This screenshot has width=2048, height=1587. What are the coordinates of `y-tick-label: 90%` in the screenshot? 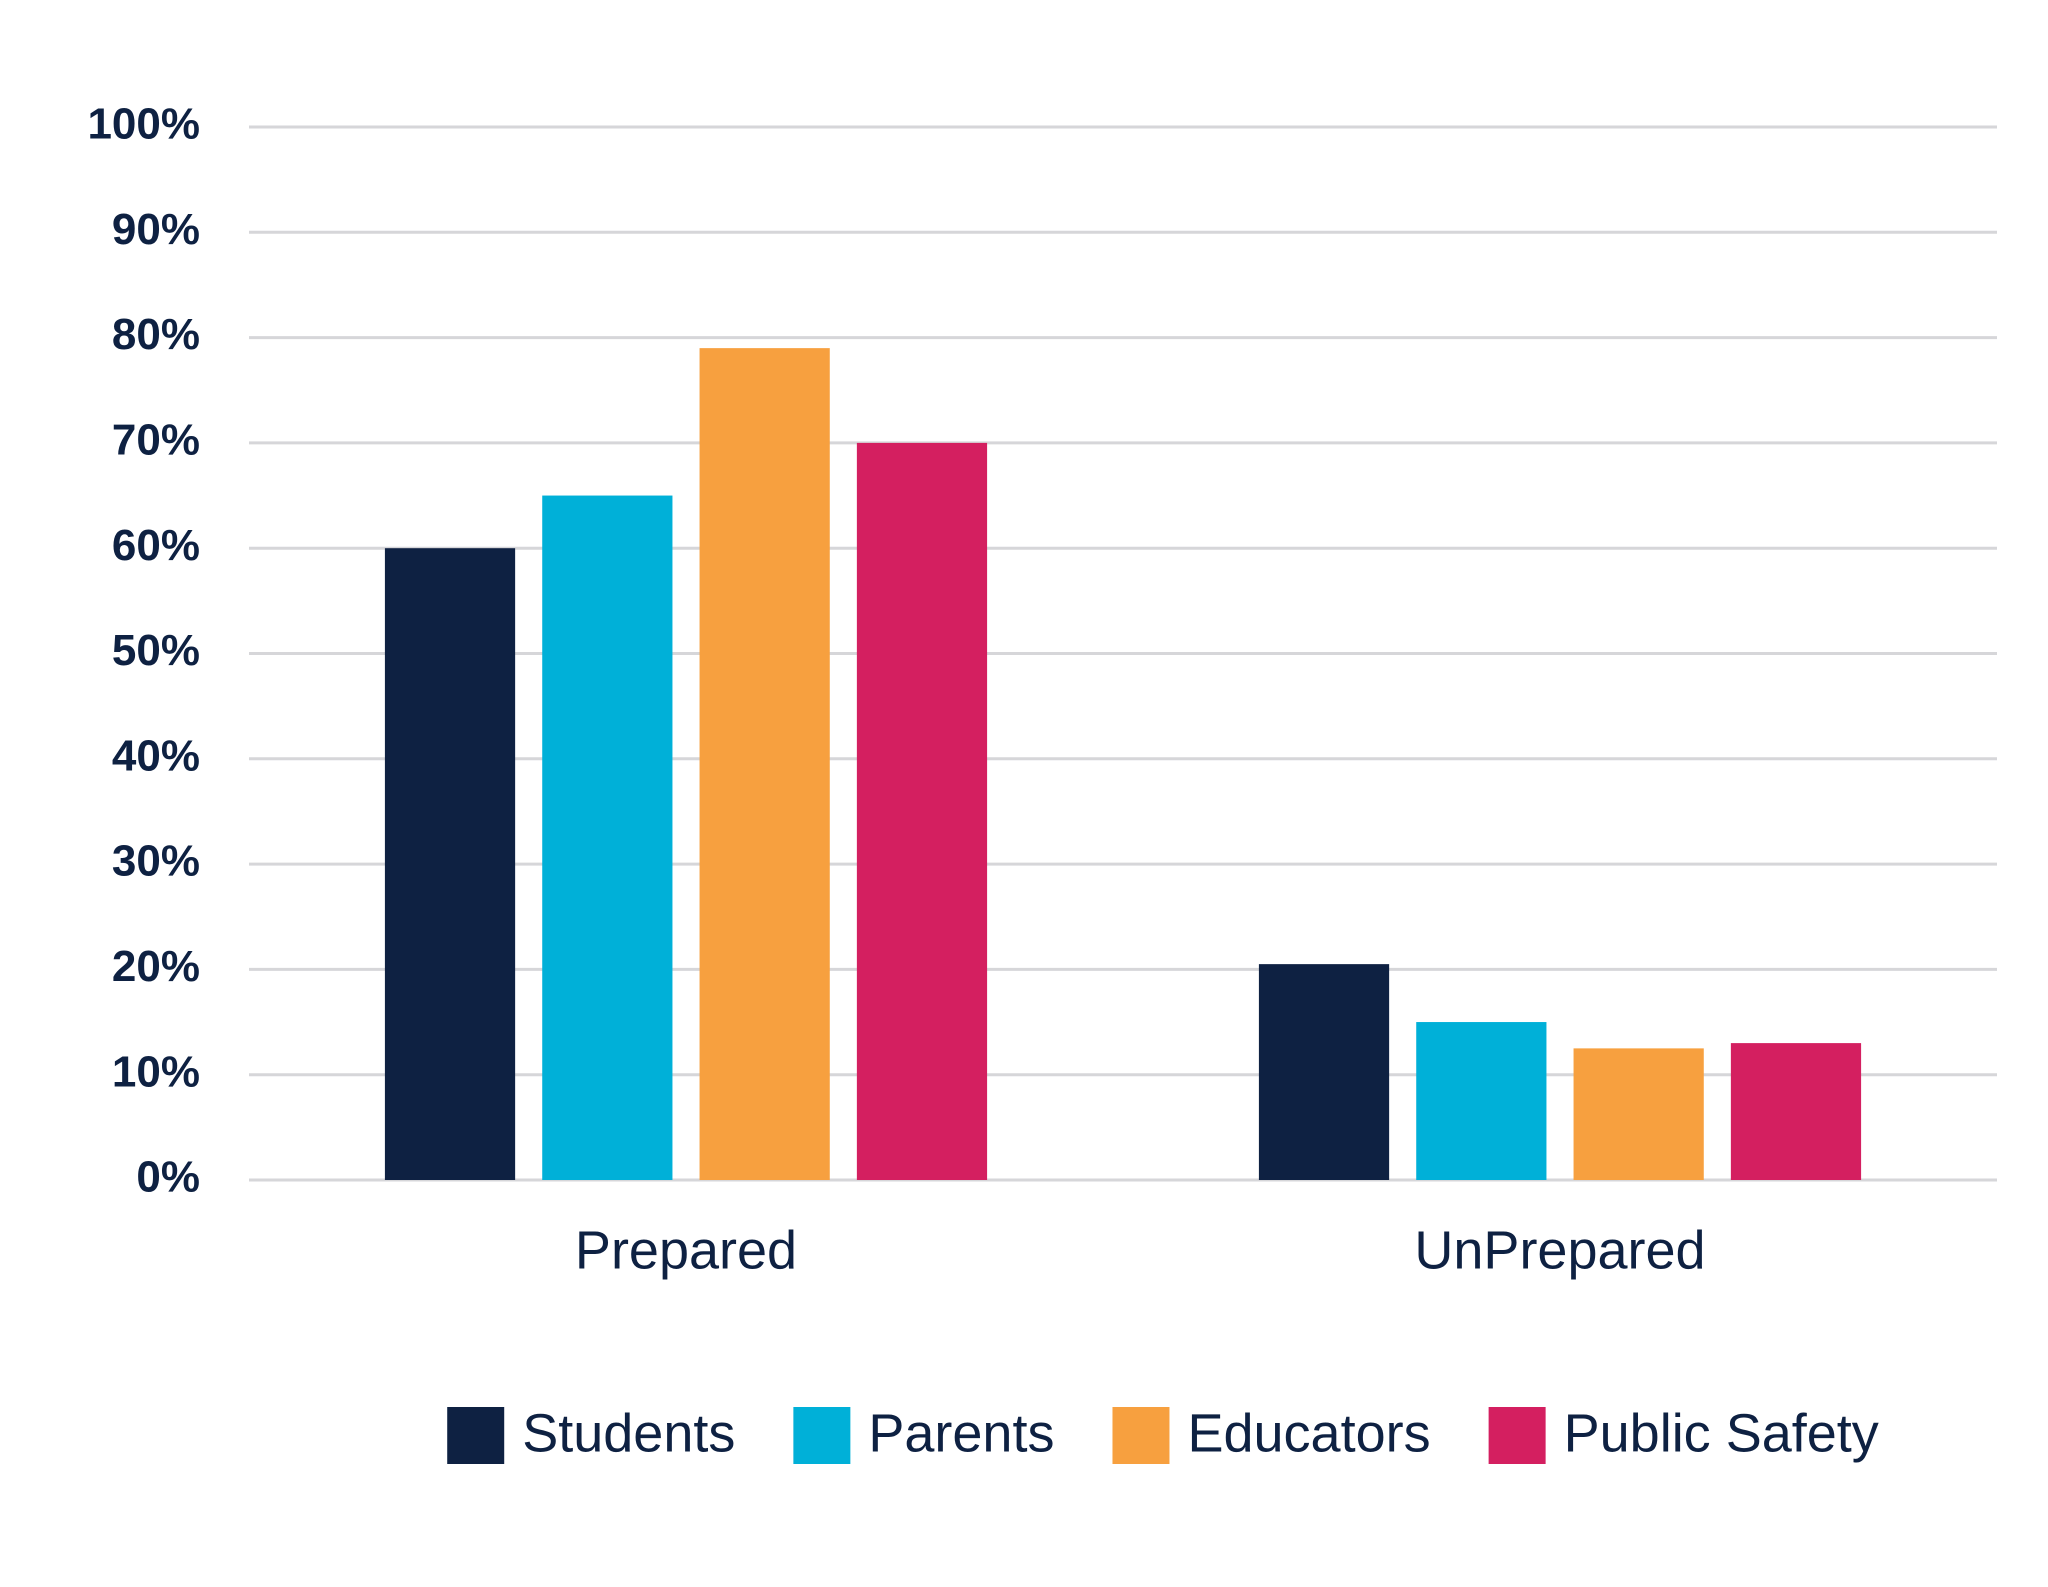 It's located at (156, 229).